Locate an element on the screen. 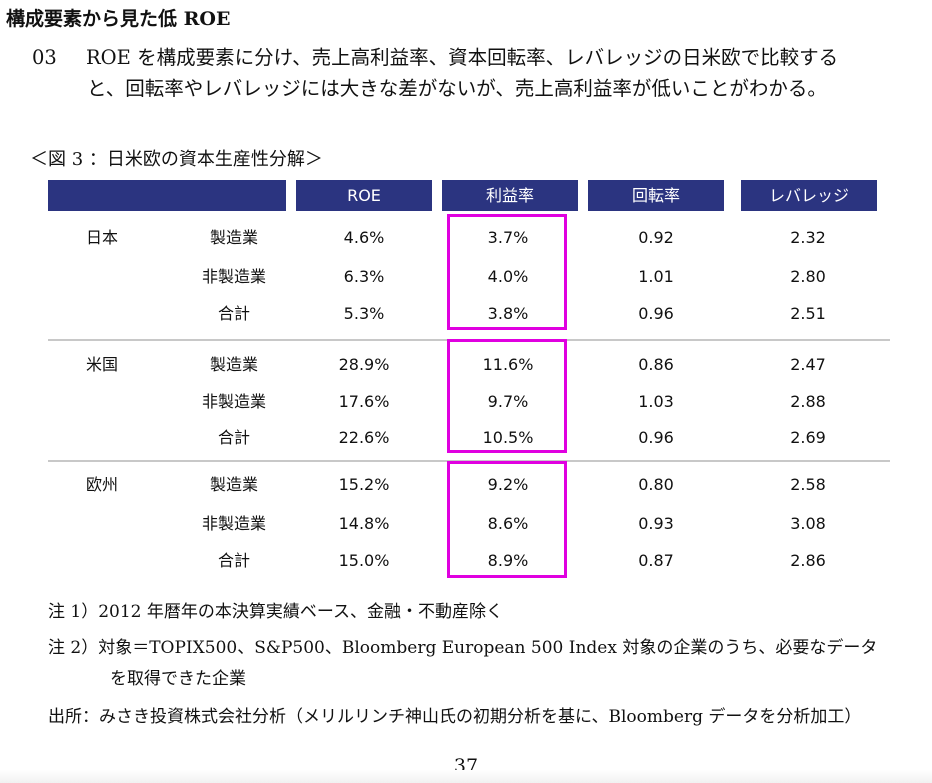 Image resolution: width=932 pixels, height=783 pixels. leverage-value: 2.69 is located at coordinates (808, 437).